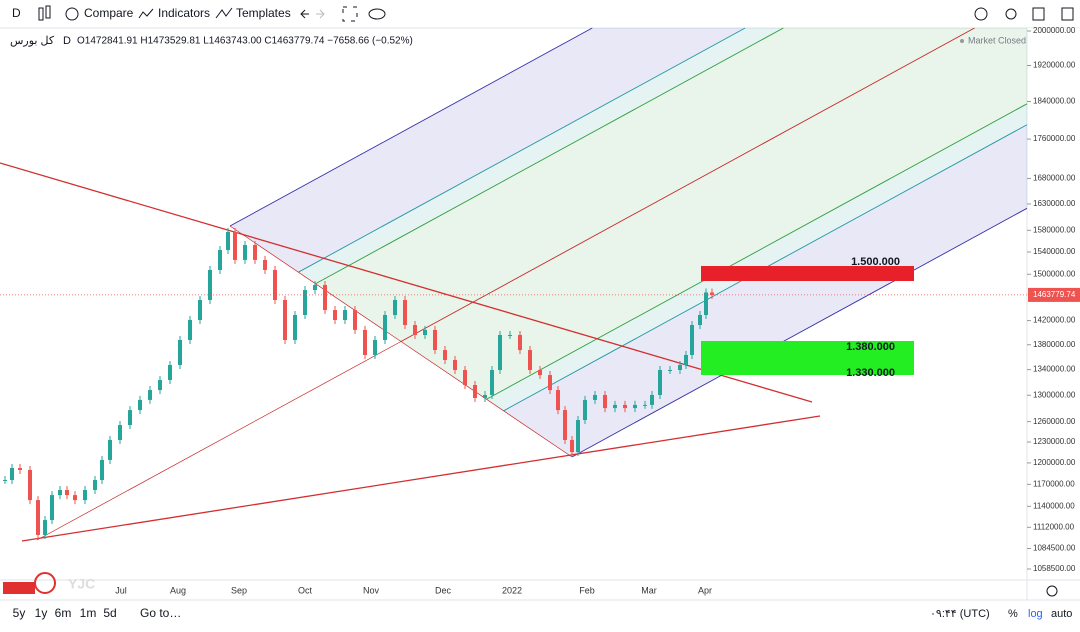  Describe the element at coordinates (239, 590) in the screenshot. I see `x-tick-label: Sep` at that location.